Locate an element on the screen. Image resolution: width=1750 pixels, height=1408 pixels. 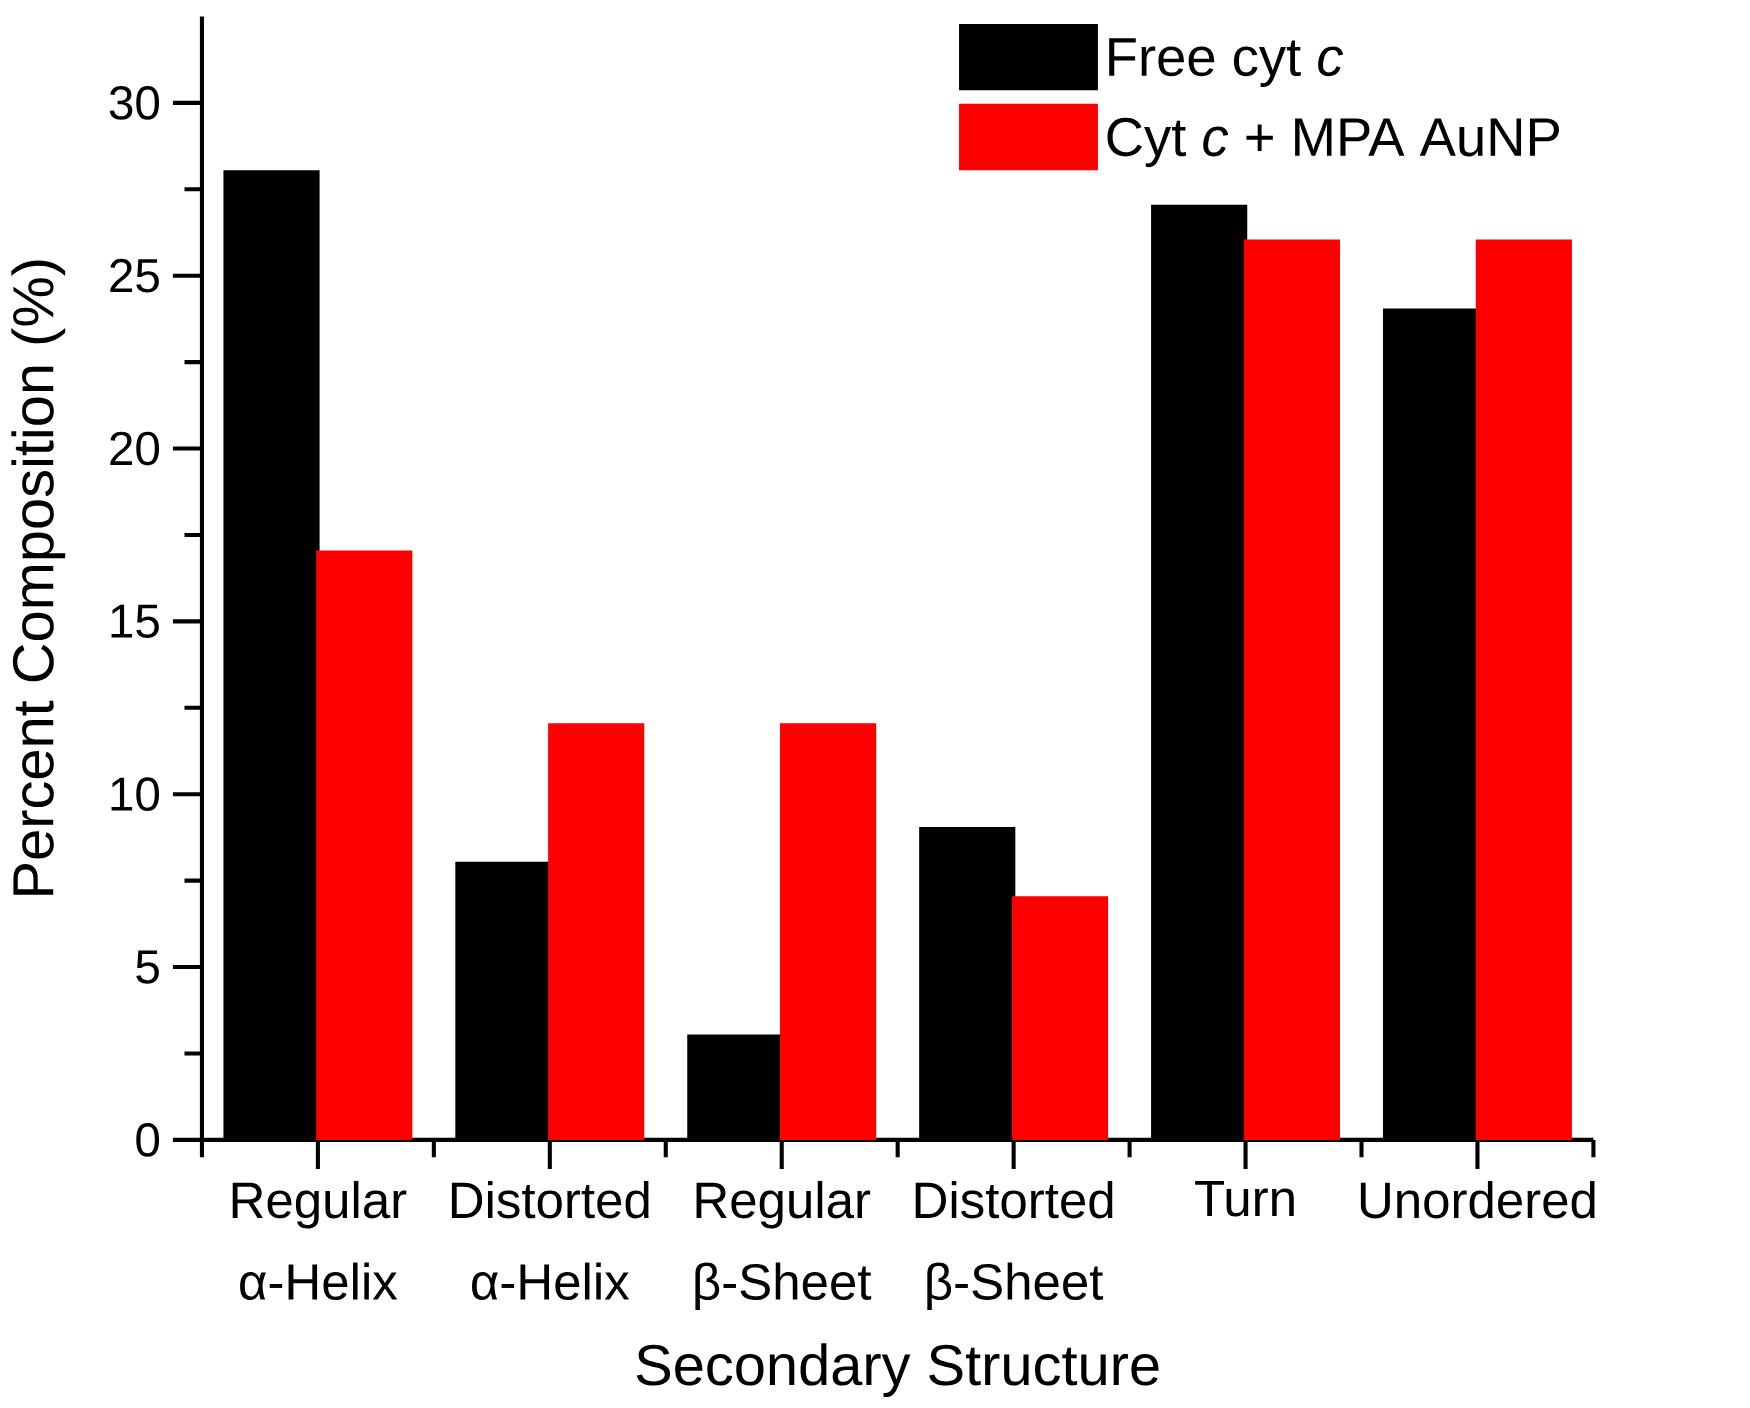
x-tick-label: Distorted α-Helix is located at coordinates (550, 1240).